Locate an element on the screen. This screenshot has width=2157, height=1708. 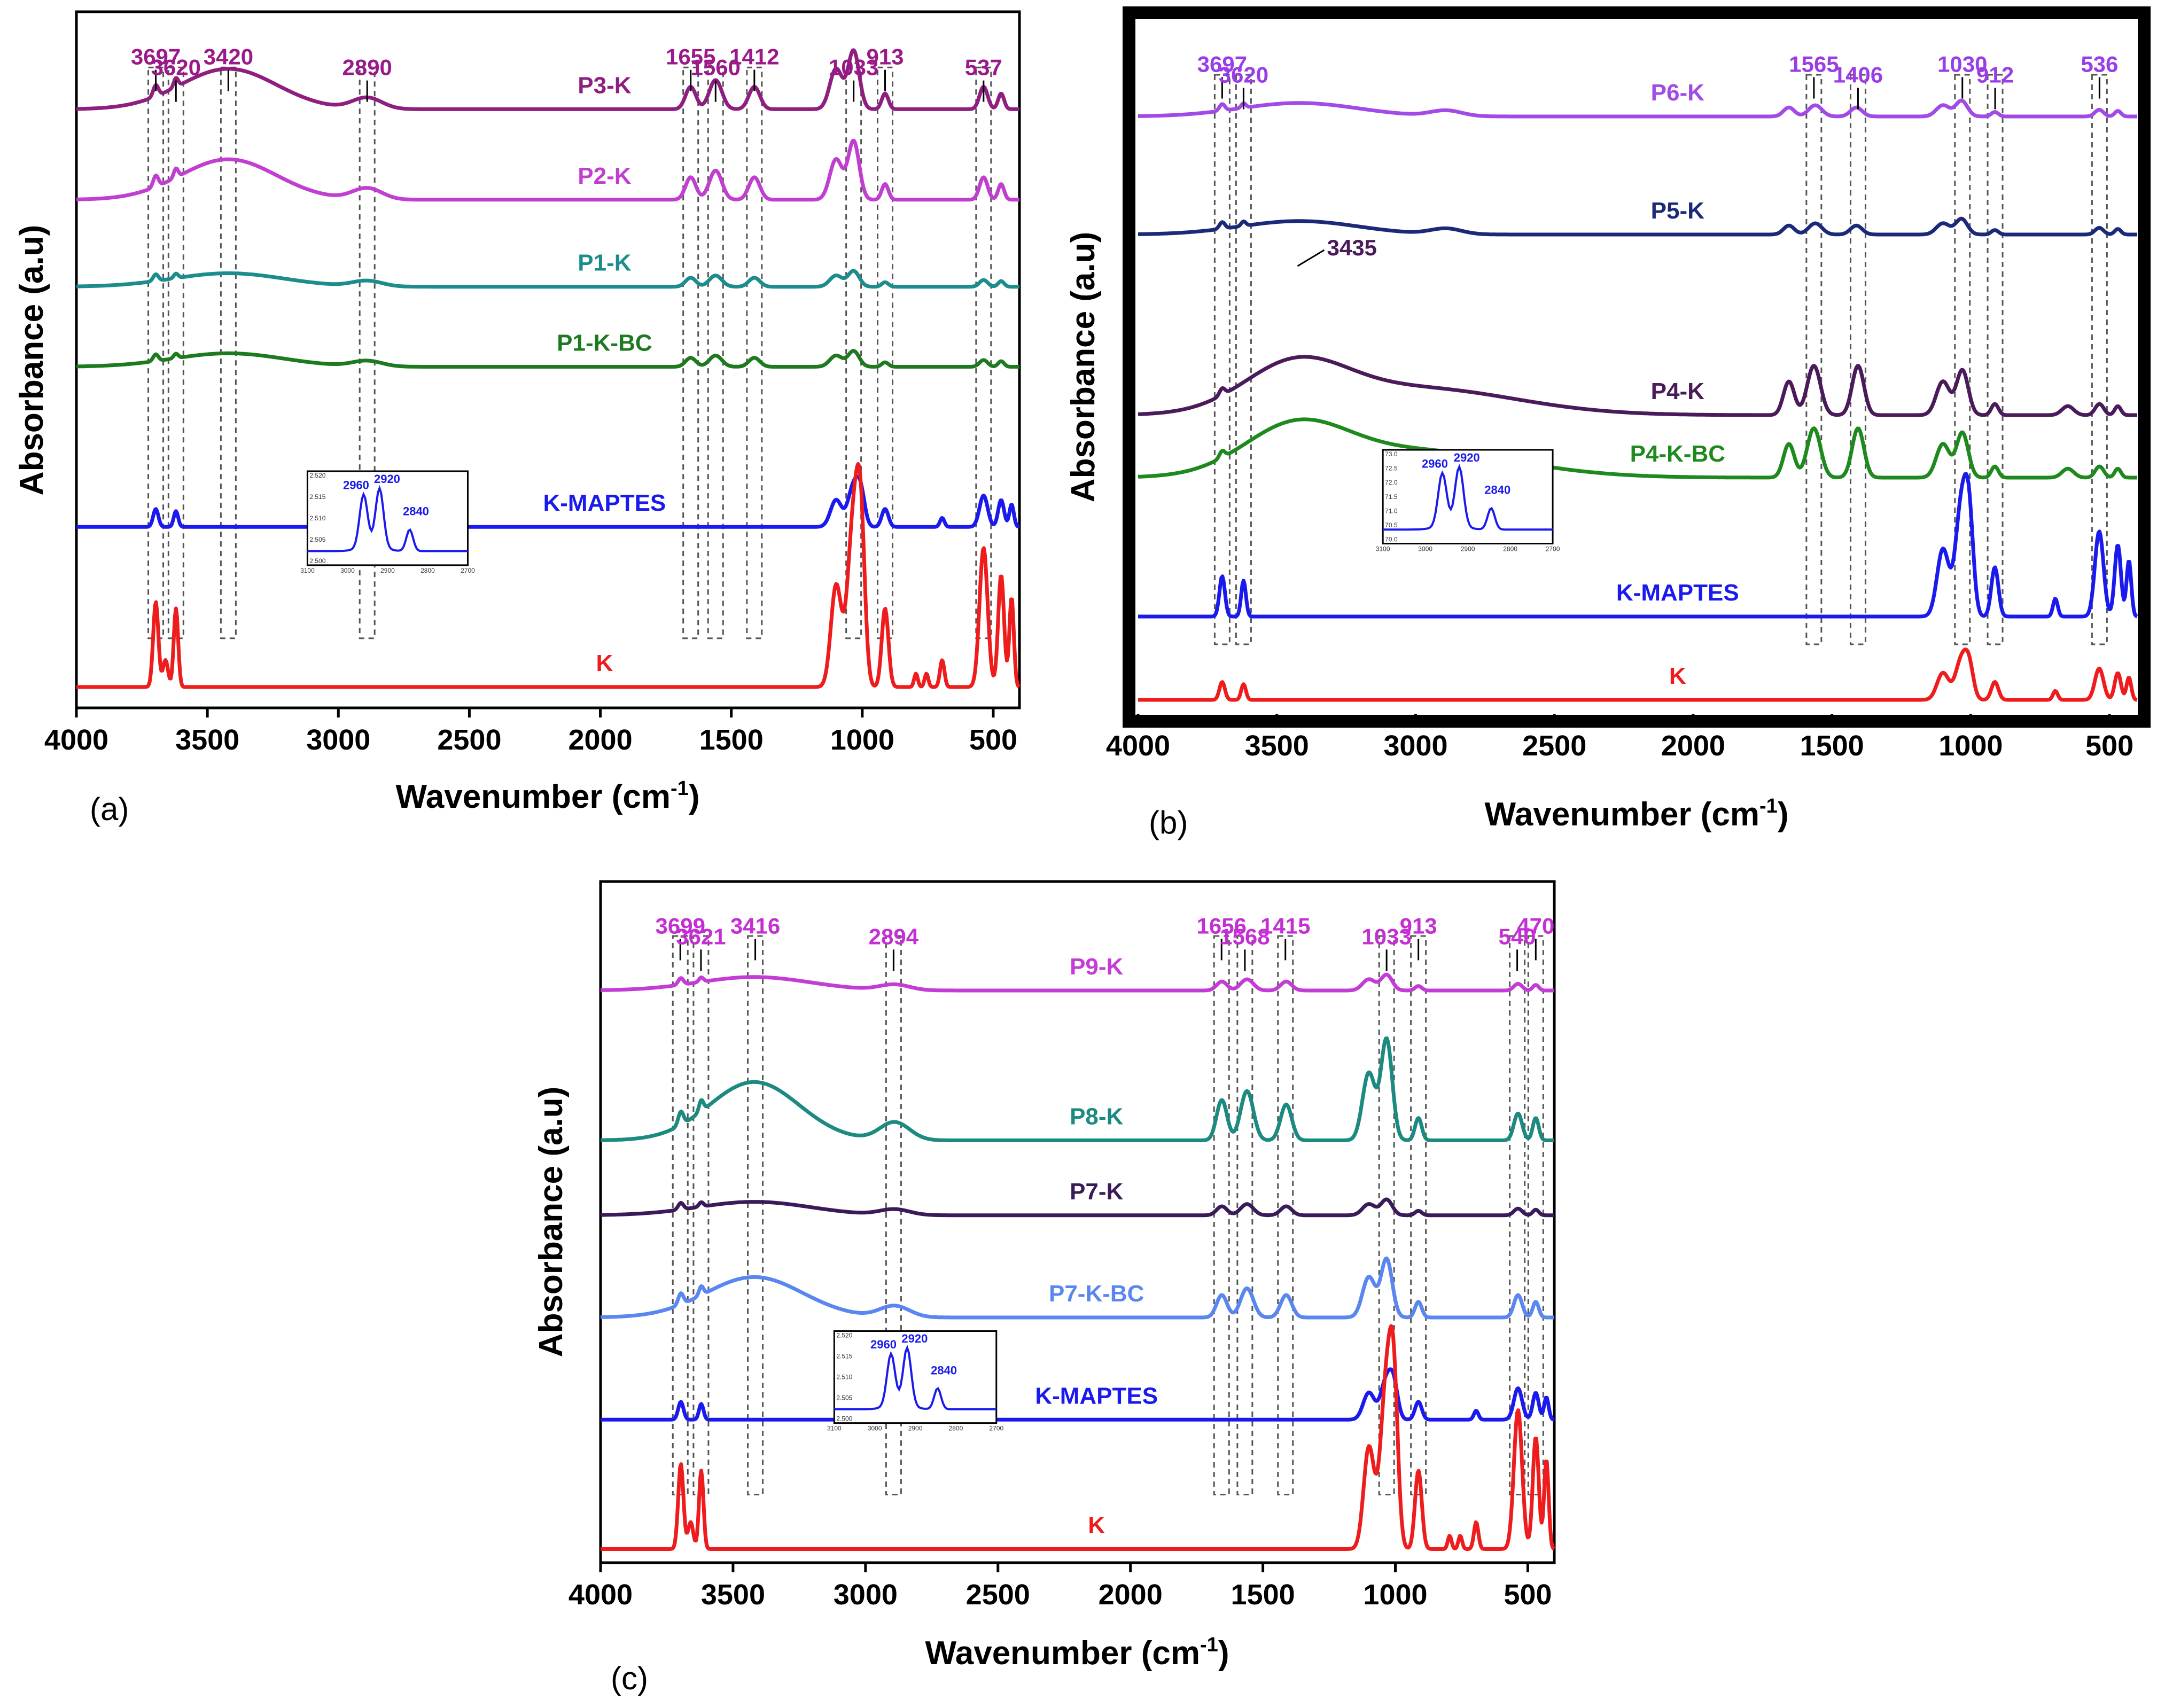
panel-1-xtick-label: 4000 is located at coordinates (1138, 746).